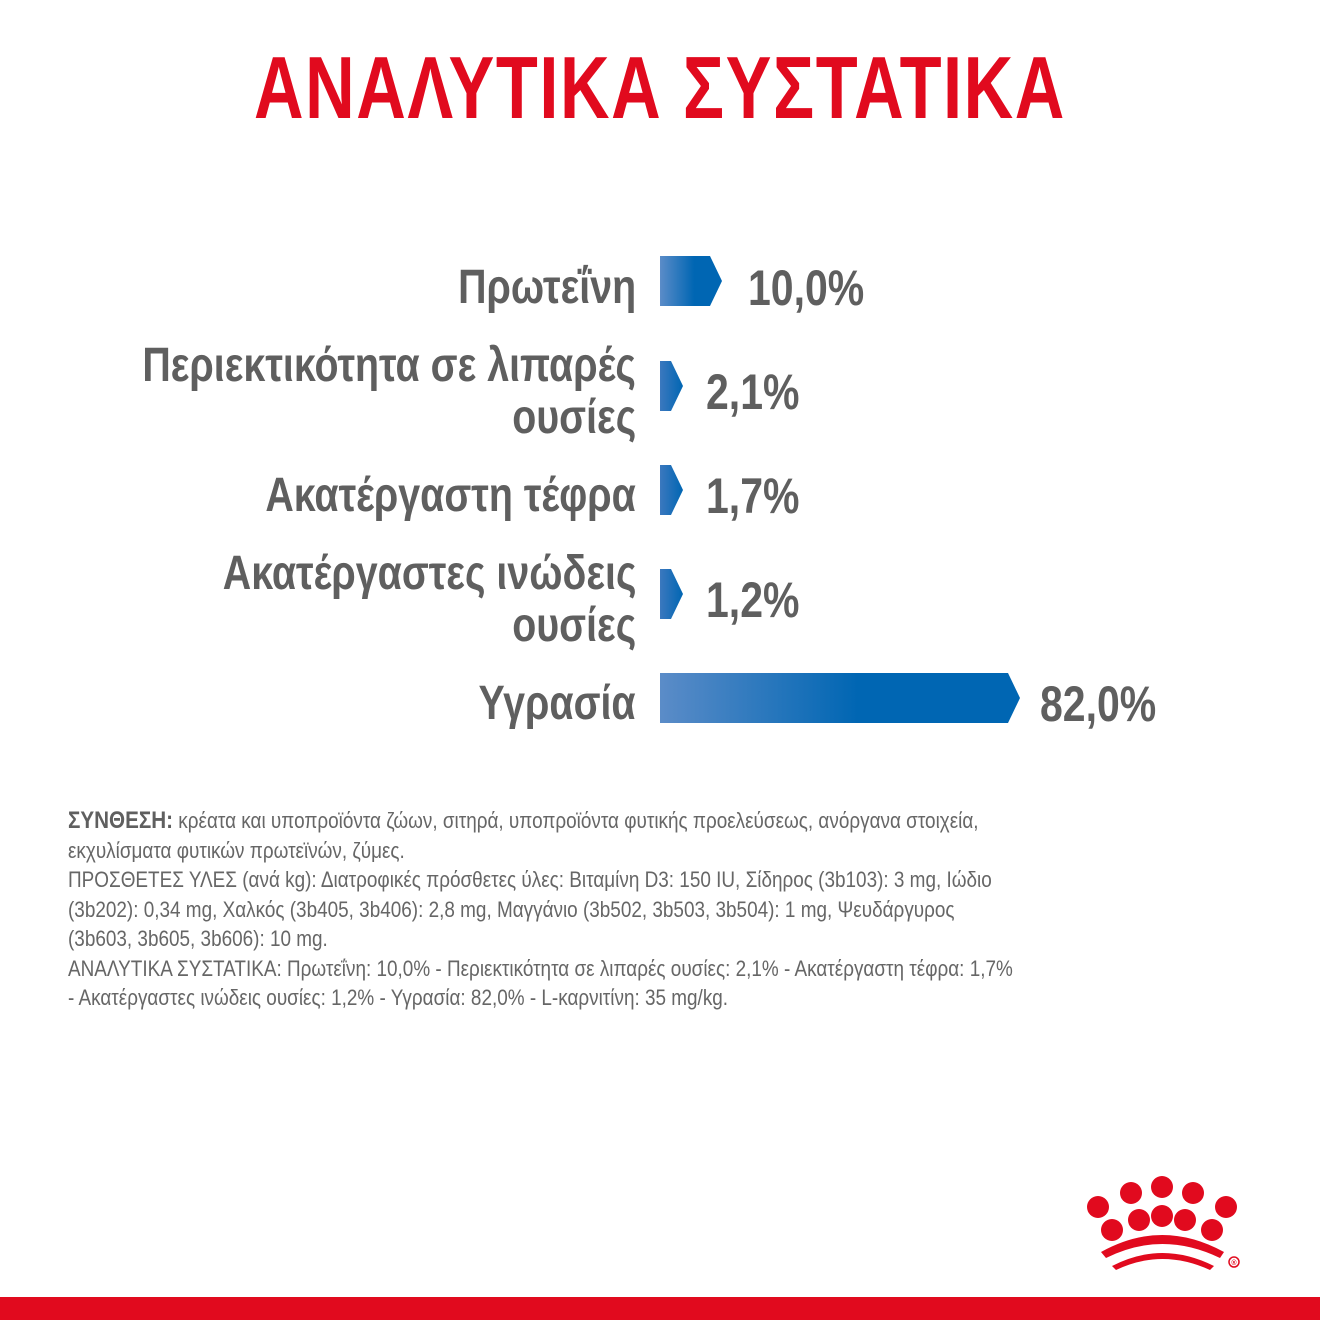 The height and width of the screenshot is (1320, 1320). What do you see at coordinates (1098, 704) in the screenshot?
I see `row-value: 82,0%` at bounding box center [1098, 704].